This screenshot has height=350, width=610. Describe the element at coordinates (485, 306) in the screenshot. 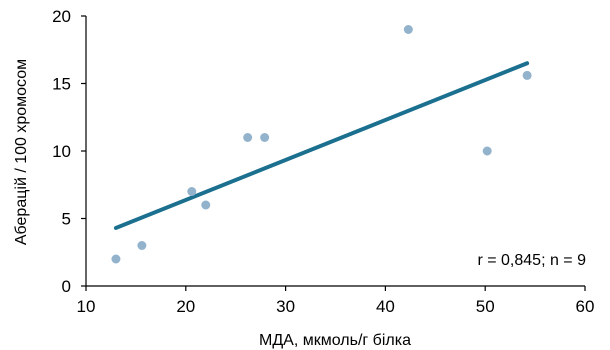

I see `x-tick-label: 50` at that location.